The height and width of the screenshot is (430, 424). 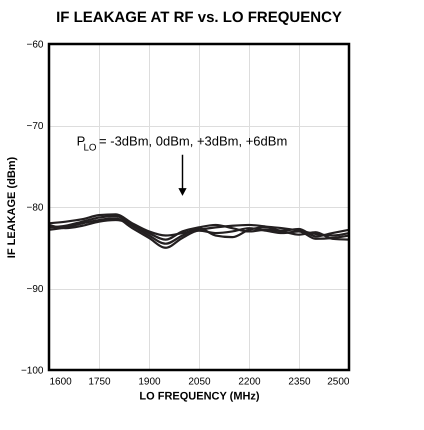 What do you see at coordinates (300, 382) in the screenshot?
I see `x-tick-label: 2350` at bounding box center [300, 382].